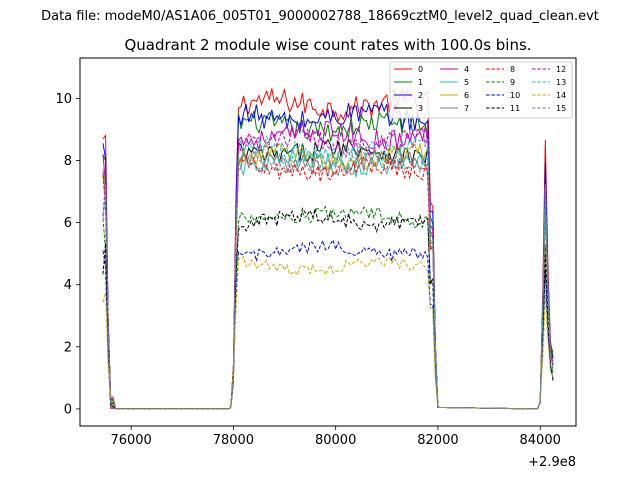  I want to click on y-tick-label: 4, so click(68, 285).